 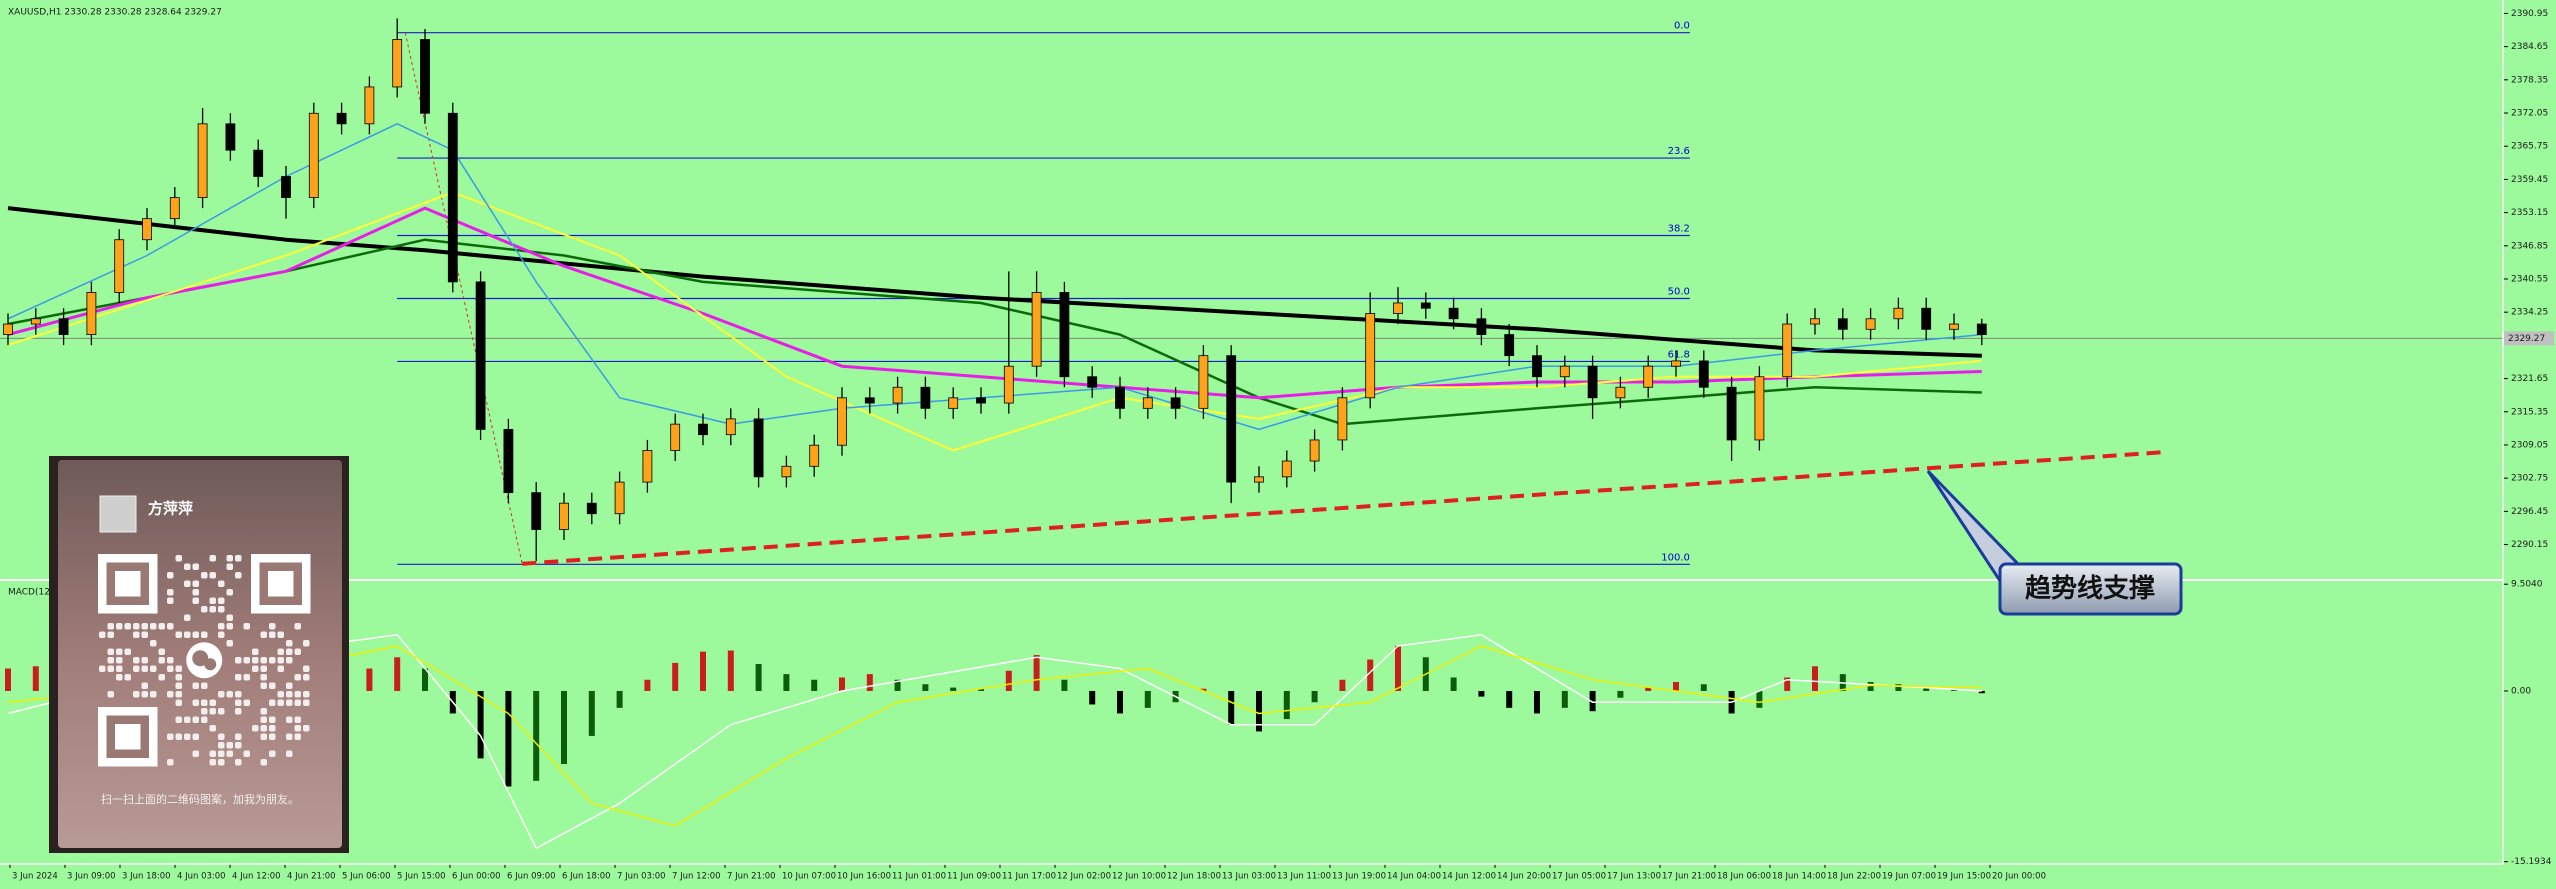 What do you see at coordinates (1799, 877) in the screenshot?
I see `x-tick-label: 18 Jun 14:00` at bounding box center [1799, 877].